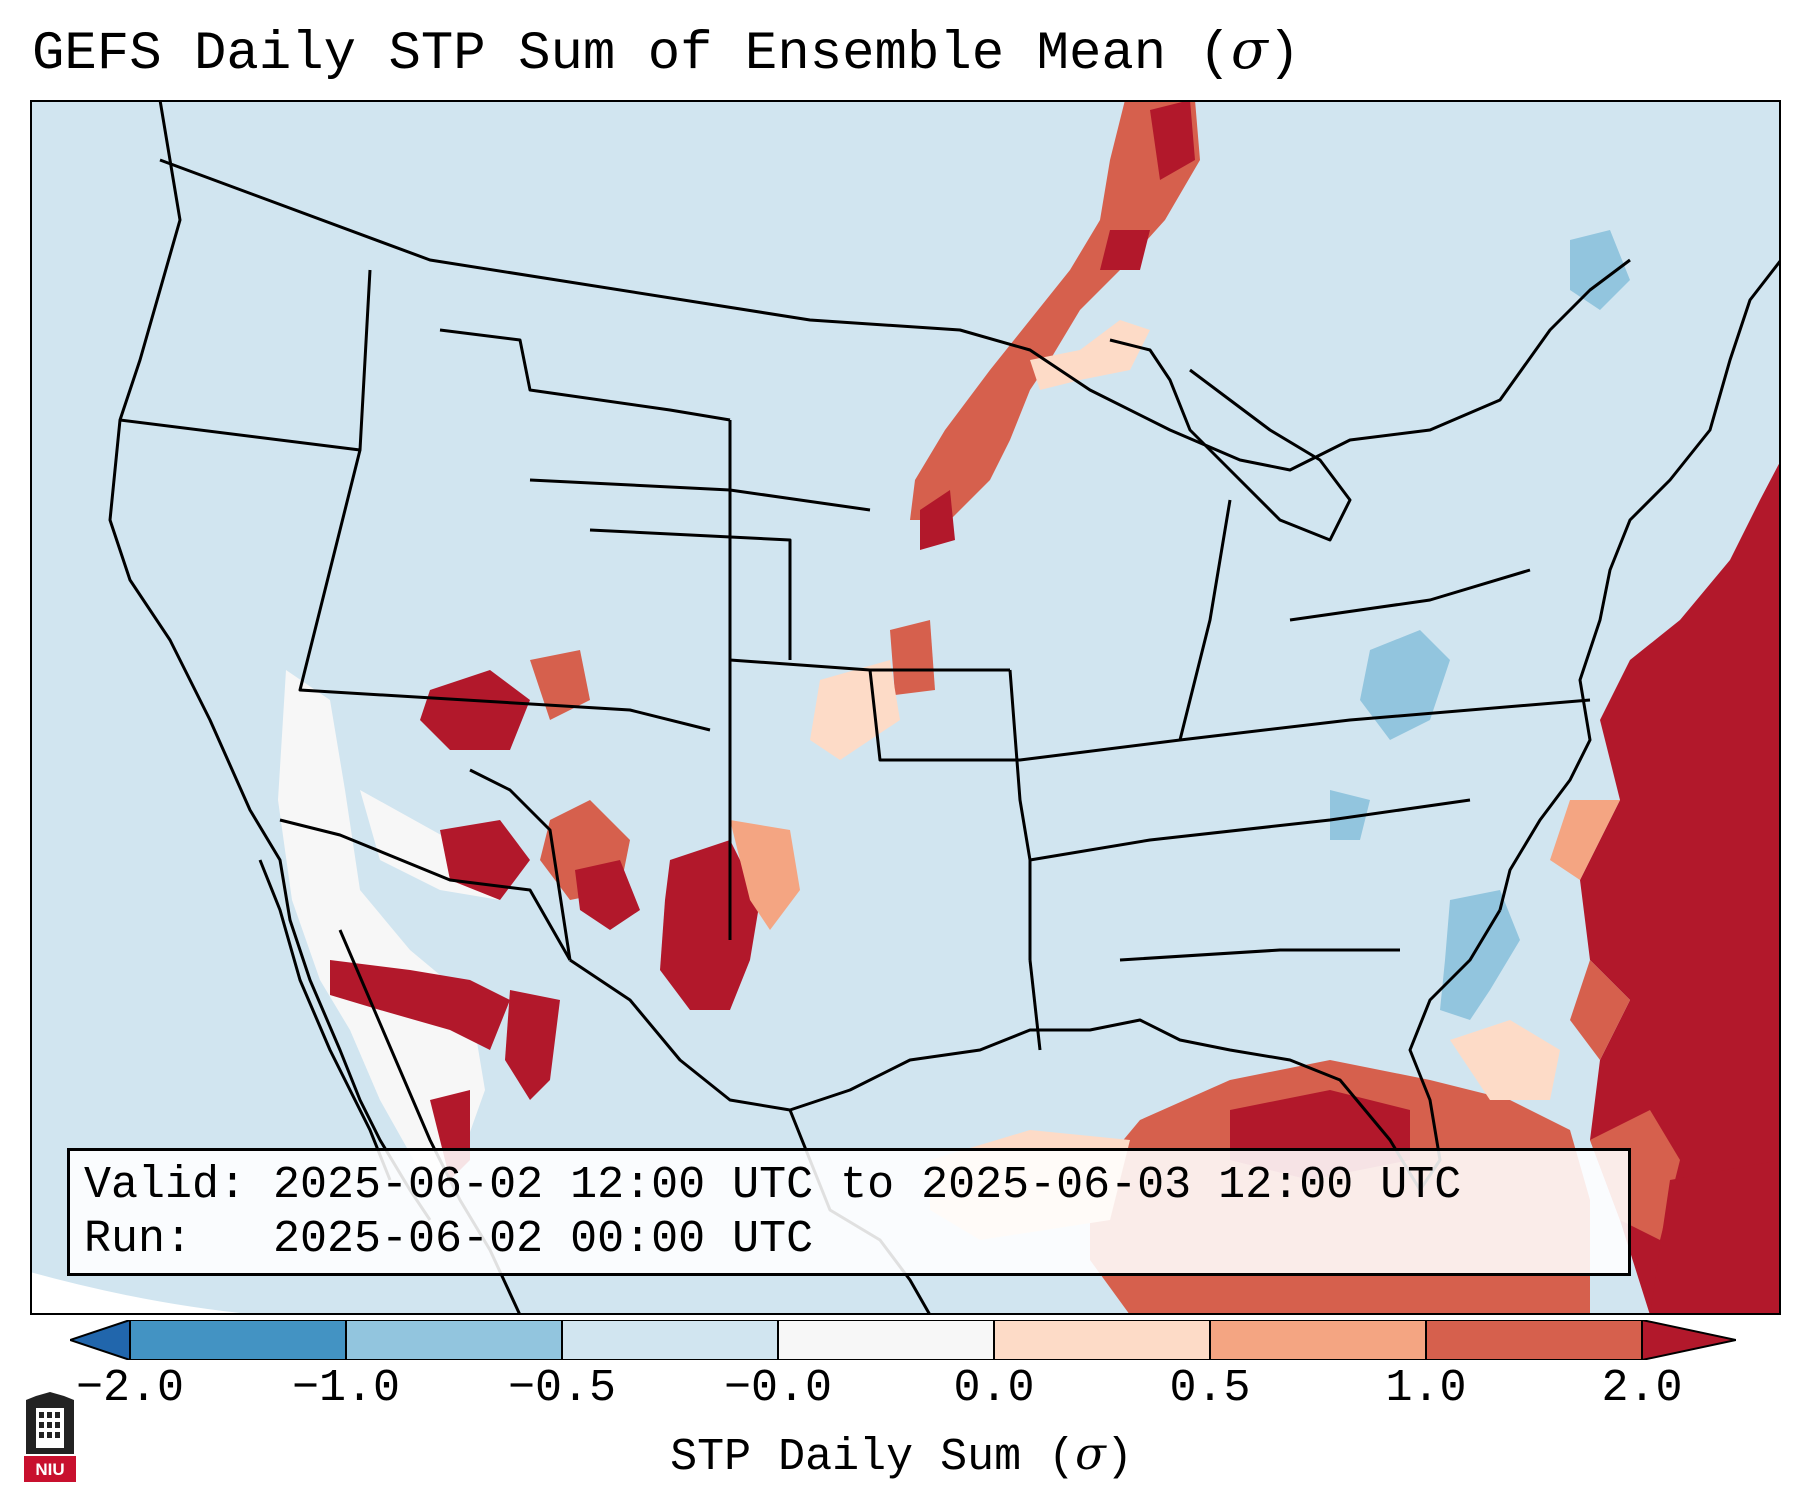 Image resolution: width=1803 pixels, height=1506 pixels. What do you see at coordinates (270, 660) in the screenshot?
I see `pacific-coastline` at bounding box center [270, 660].